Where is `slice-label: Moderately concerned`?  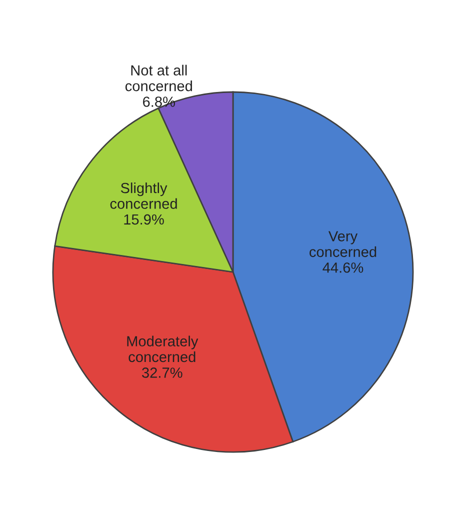
slice-label: Moderately concerned is located at coordinates (162, 349).